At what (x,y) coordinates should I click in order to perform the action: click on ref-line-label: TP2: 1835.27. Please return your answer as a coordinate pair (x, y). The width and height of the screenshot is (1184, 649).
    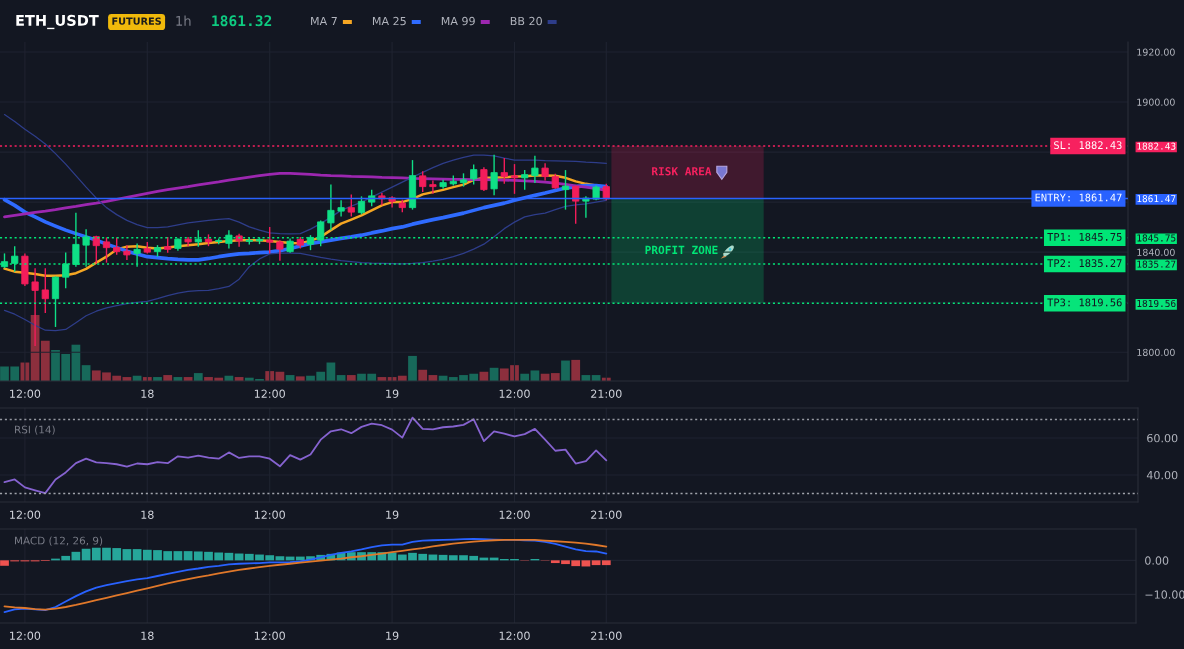
    Looking at the image, I should click on (1084, 263).